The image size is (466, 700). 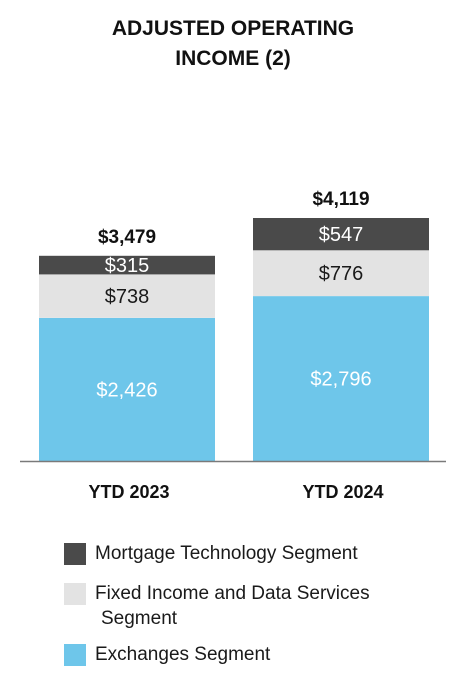 What do you see at coordinates (269, 606) in the screenshot?
I see `legend-label: Fixed Income and Data Services Segment` at bounding box center [269, 606].